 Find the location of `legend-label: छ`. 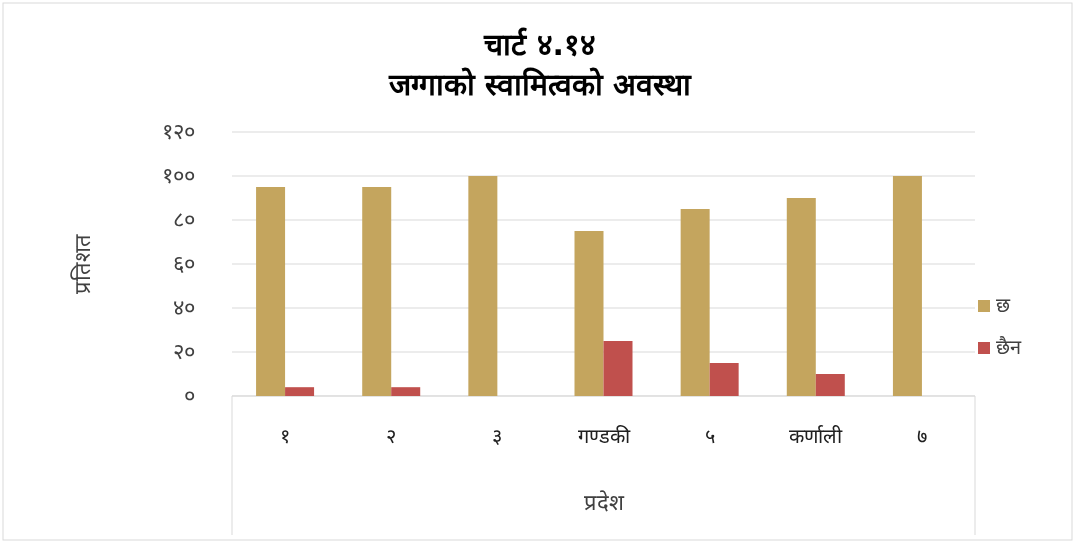

legend-label: छ is located at coordinates (1003, 305).